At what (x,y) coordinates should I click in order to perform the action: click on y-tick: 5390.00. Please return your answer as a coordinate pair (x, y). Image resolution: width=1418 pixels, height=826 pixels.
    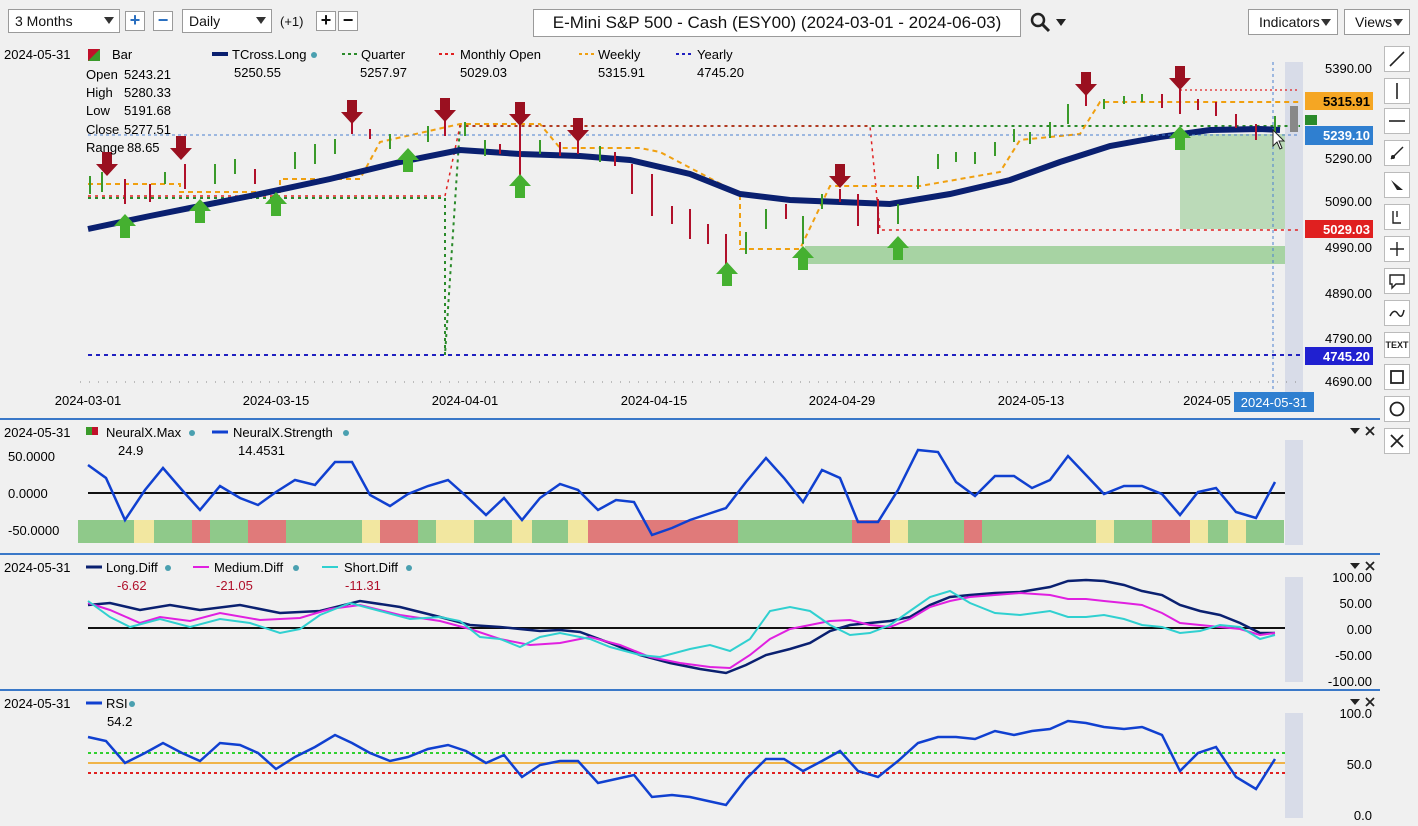
    Looking at the image, I should click on (1348, 68).